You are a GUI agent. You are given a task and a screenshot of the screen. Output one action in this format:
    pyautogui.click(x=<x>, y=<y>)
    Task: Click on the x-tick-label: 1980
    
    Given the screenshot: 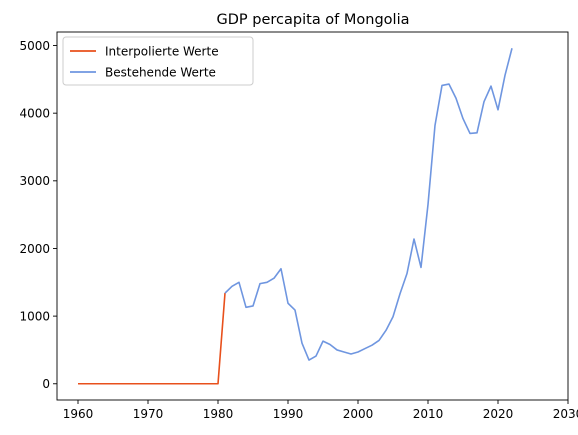 What is the action you would take?
    pyautogui.click(x=218, y=414)
    